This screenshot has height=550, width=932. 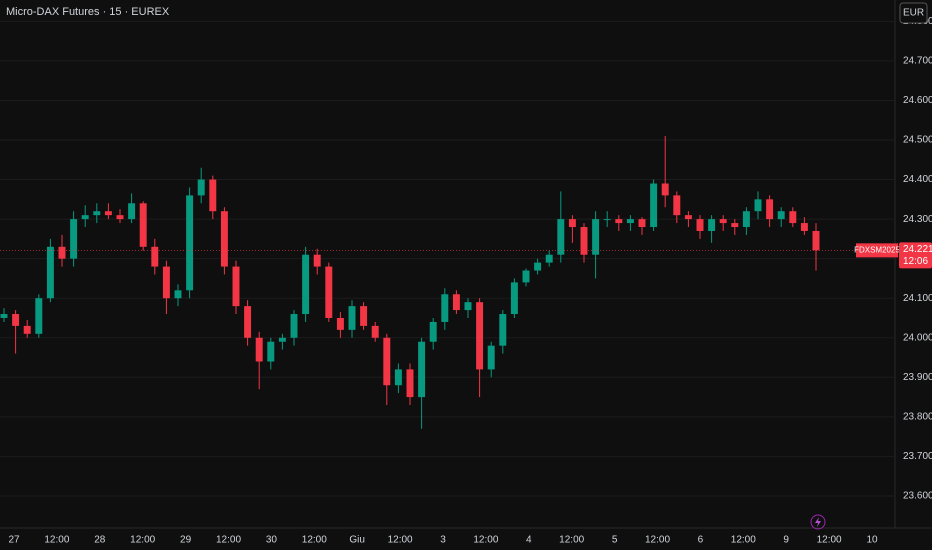 I want to click on x-tick-label: 10, so click(x=872, y=540).